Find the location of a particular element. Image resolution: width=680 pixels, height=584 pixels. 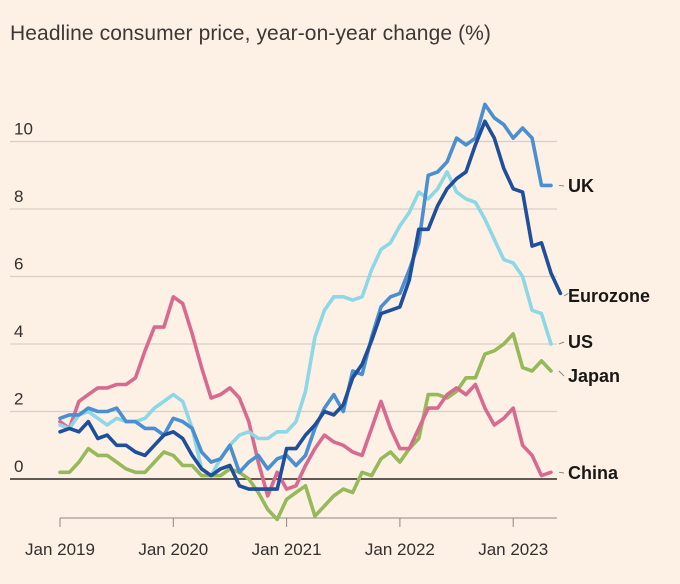

x-tick-label: Jan 2023 is located at coordinates (513, 549).